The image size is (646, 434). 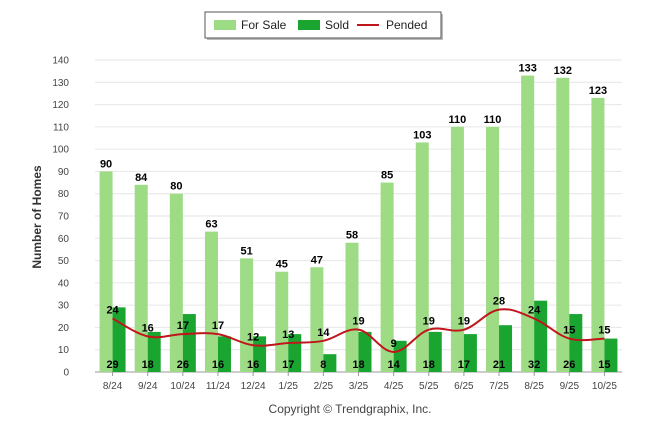 I want to click on y-tick-label: 0, so click(x=66, y=373).